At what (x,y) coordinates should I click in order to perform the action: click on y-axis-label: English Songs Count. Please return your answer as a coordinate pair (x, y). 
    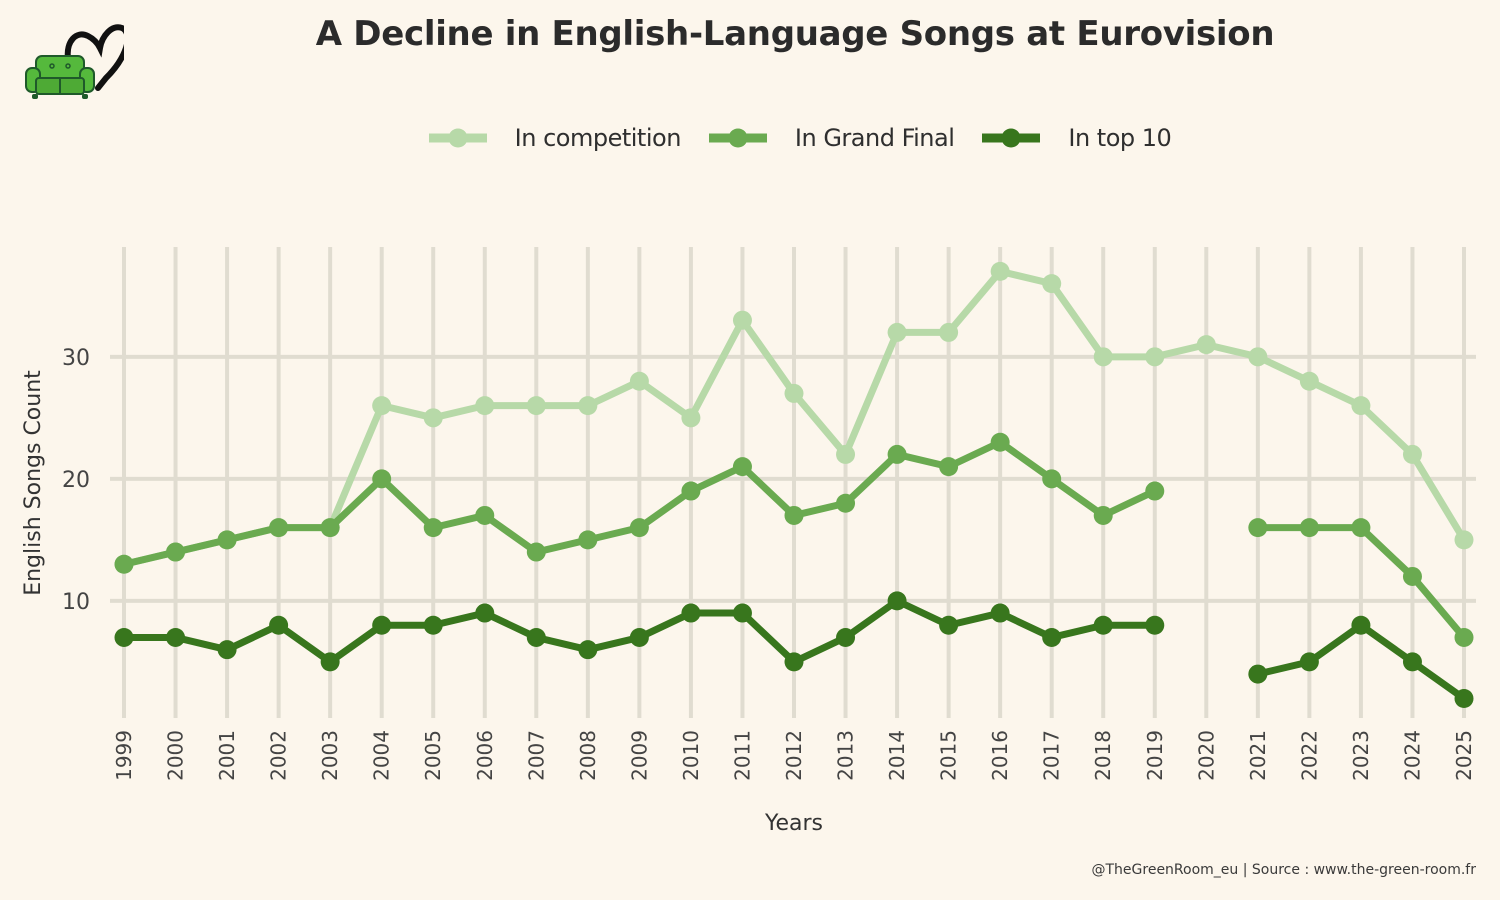
    Looking at the image, I should click on (33, 483).